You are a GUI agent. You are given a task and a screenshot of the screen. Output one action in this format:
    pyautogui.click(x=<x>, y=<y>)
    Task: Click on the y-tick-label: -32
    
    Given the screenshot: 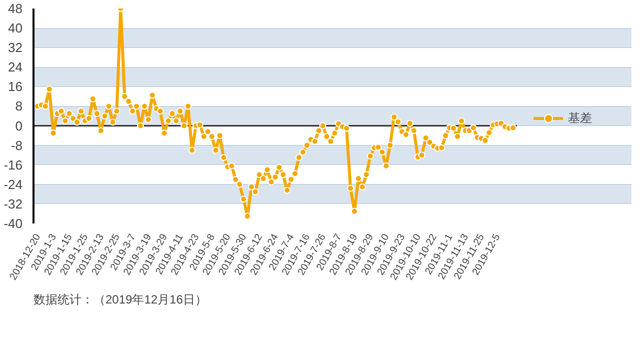 What is the action you would take?
    pyautogui.click(x=13, y=204)
    